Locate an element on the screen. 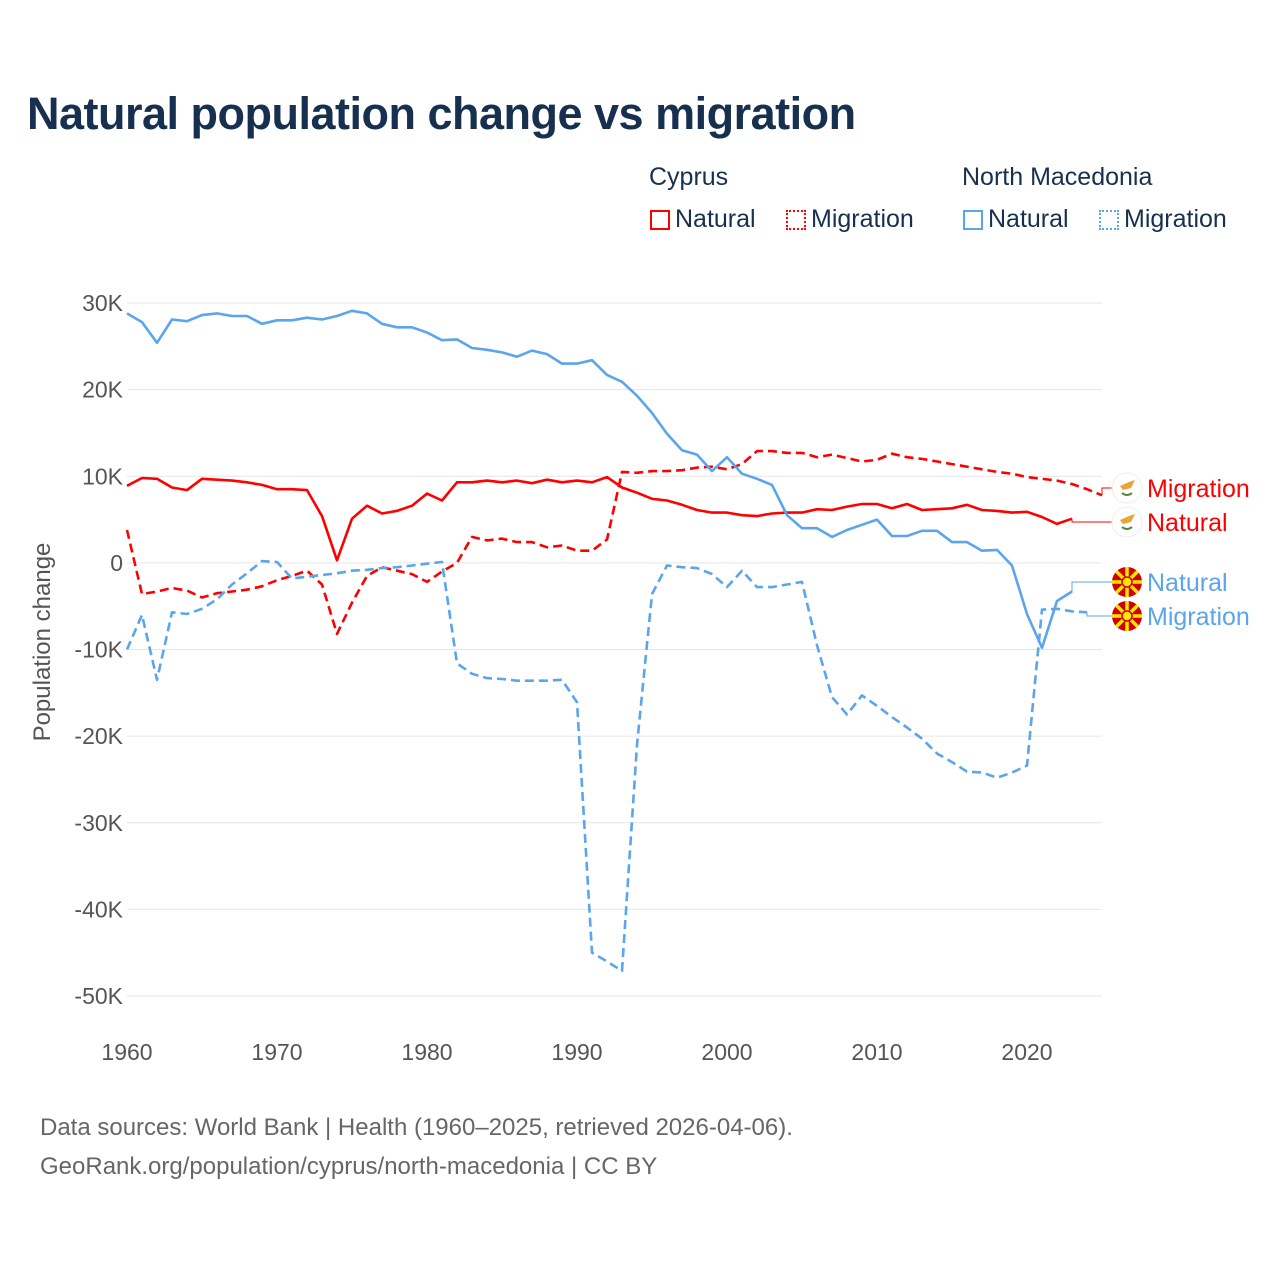  x-tick-label: 1970 is located at coordinates (276, 1052).